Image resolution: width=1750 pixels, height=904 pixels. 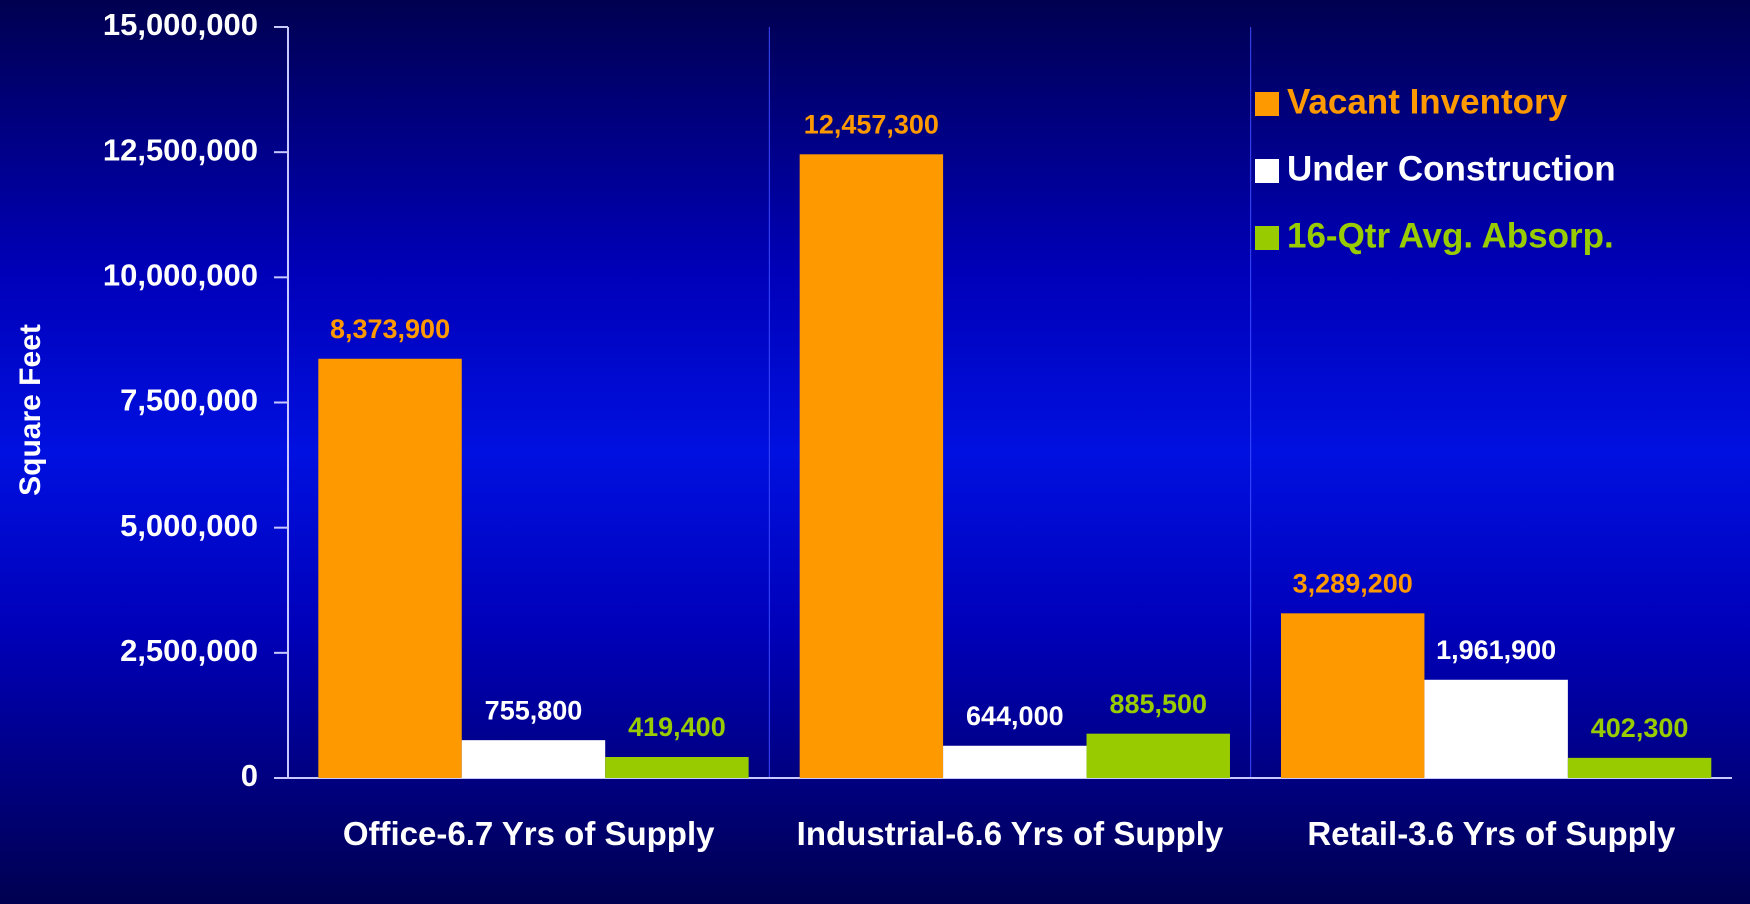 I want to click on legend-label: Under Construction, so click(x=1451, y=168).